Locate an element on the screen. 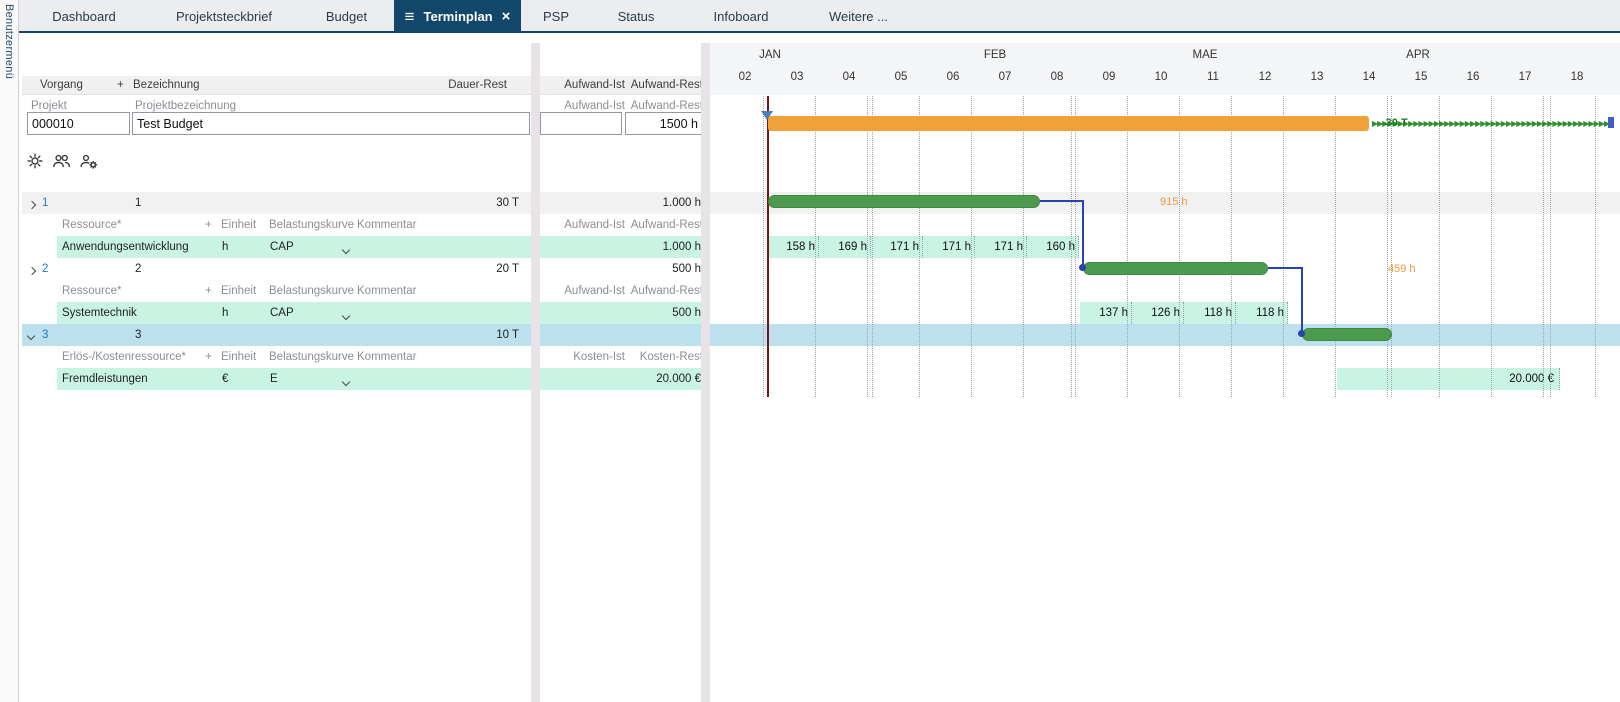 This screenshot has width=1620, height=702. weekly-effort-cells-2: 137 h 126 h 118 h 118 h is located at coordinates (1184, 313).